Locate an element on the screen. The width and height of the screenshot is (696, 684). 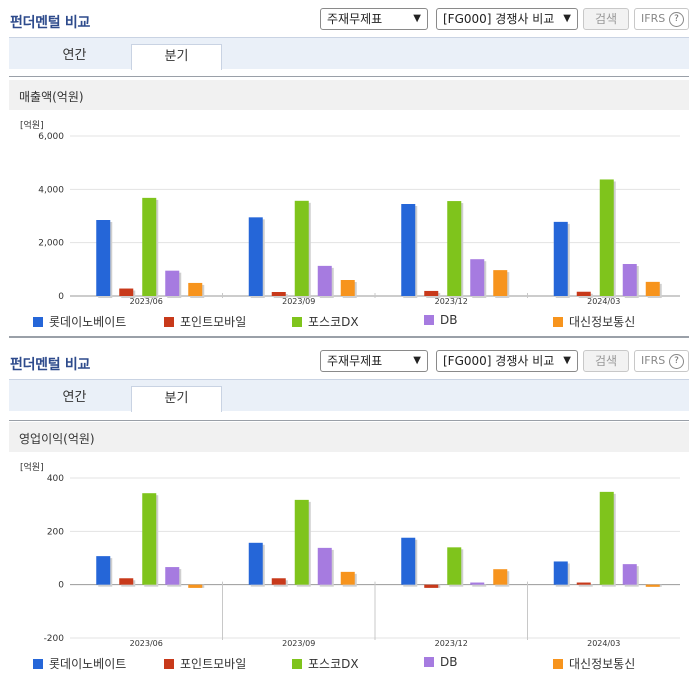
legend-label: 대신정보통신 is located at coordinates (602, 322).